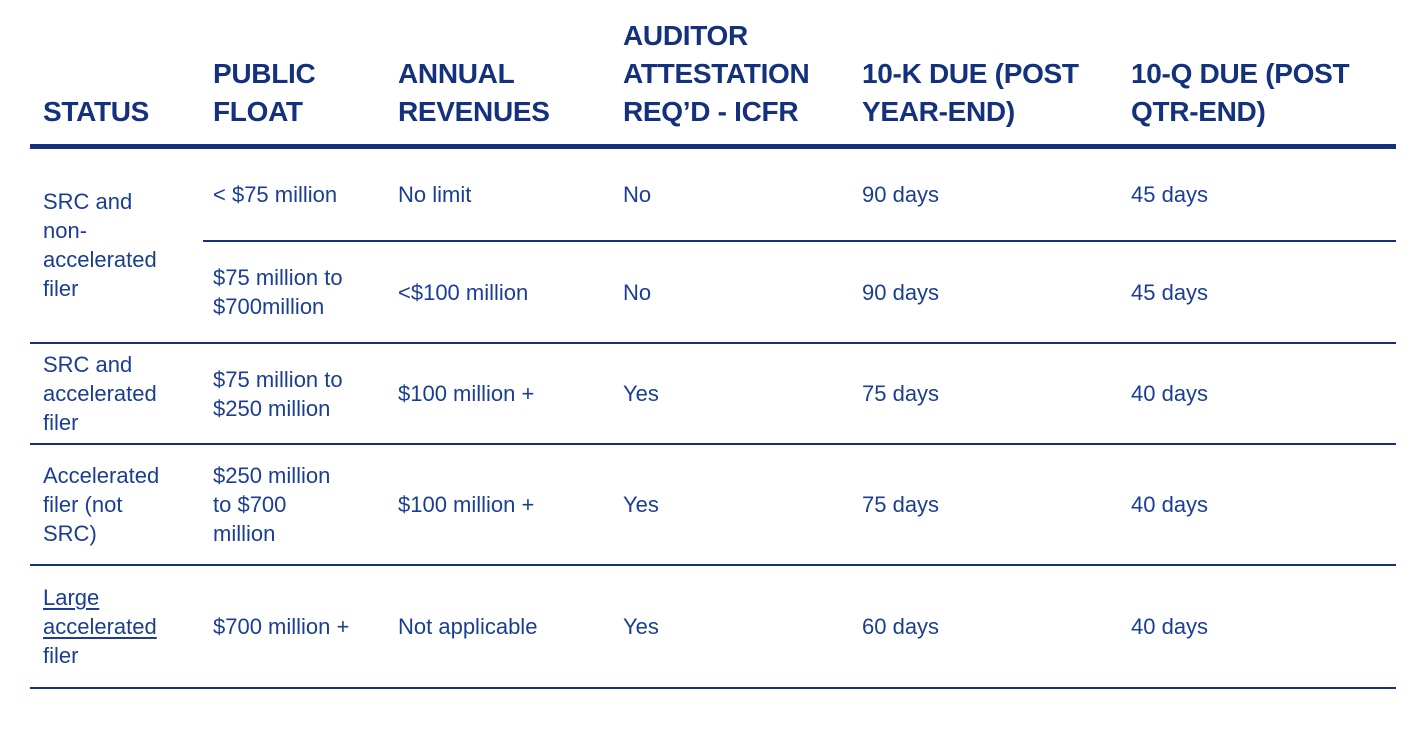 The width and height of the screenshot is (1428, 736). I want to click on public-float-cell: $700 million +, so click(295, 627).